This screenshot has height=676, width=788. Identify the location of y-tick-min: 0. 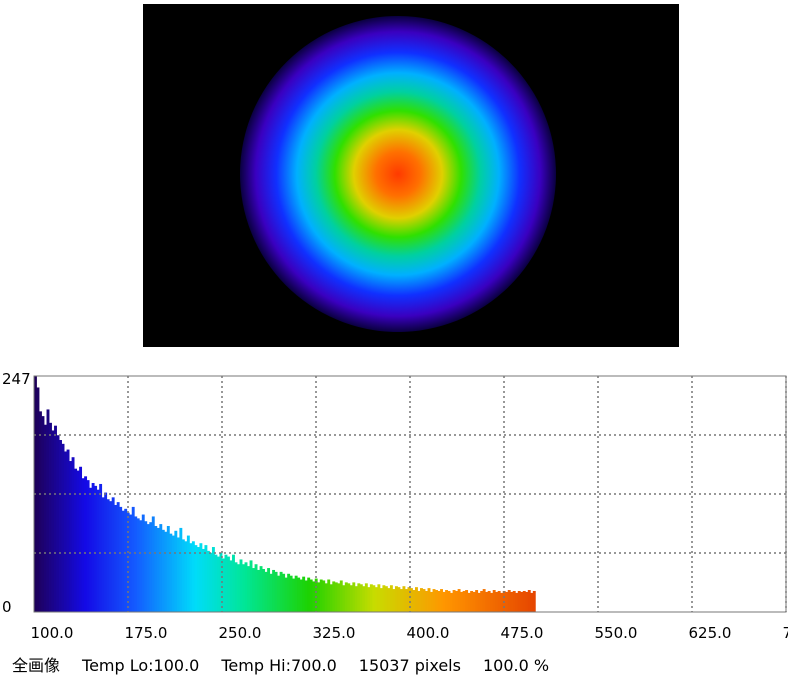
(7, 607).